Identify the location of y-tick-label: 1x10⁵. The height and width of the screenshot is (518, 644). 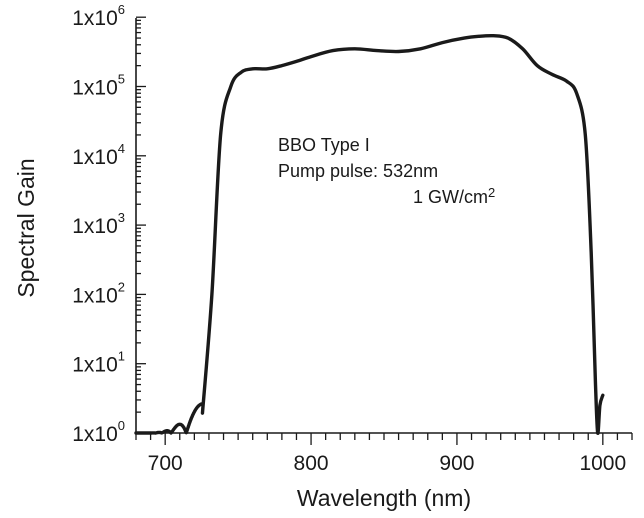
(98, 86).